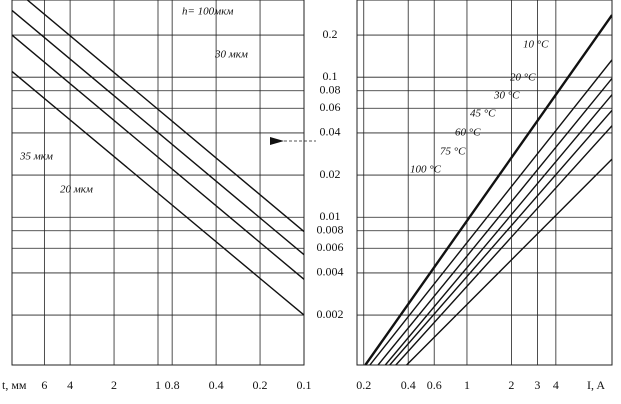 The height and width of the screenshot is (404, 621). What do you see at coordinates (330, 132) in the screenshot?
I see `y-tick-label: 0.04` at bounding box center [330, 132].